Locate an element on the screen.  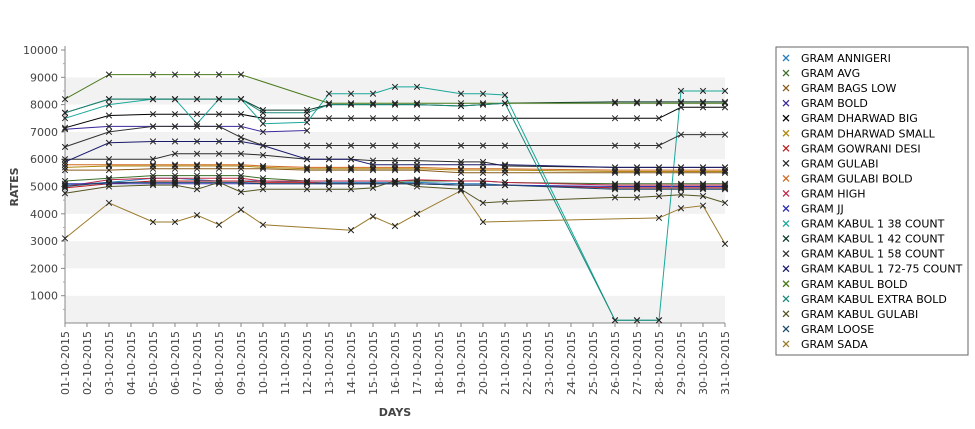
legend-item: GRAM GULABI BOLD is located at coordinates (847, 178).